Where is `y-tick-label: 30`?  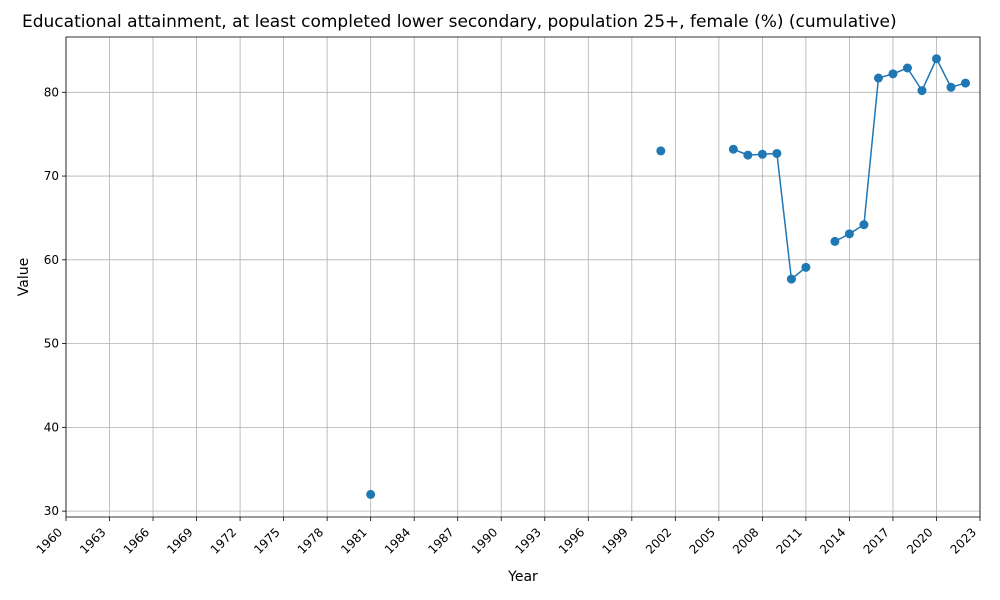
y-tick-label: 30 is located at coordinates (51, 511).